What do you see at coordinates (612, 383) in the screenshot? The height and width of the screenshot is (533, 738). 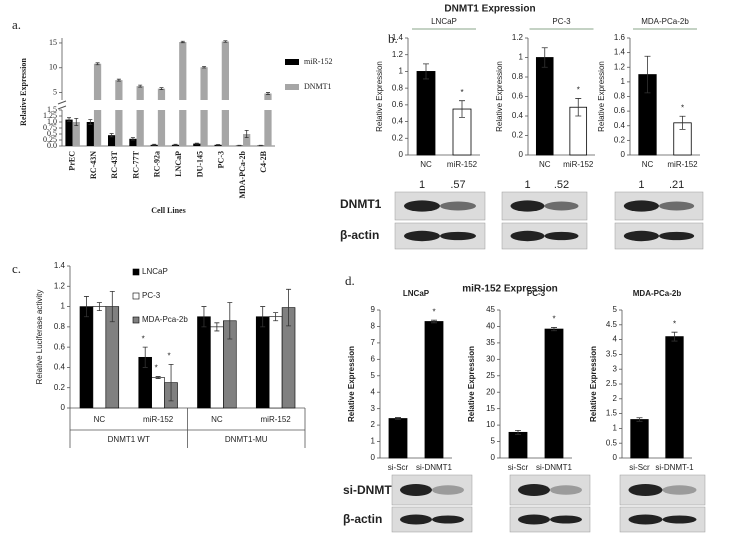 I see `y-tick-label: 2.5` at bounding box center [612, 383].